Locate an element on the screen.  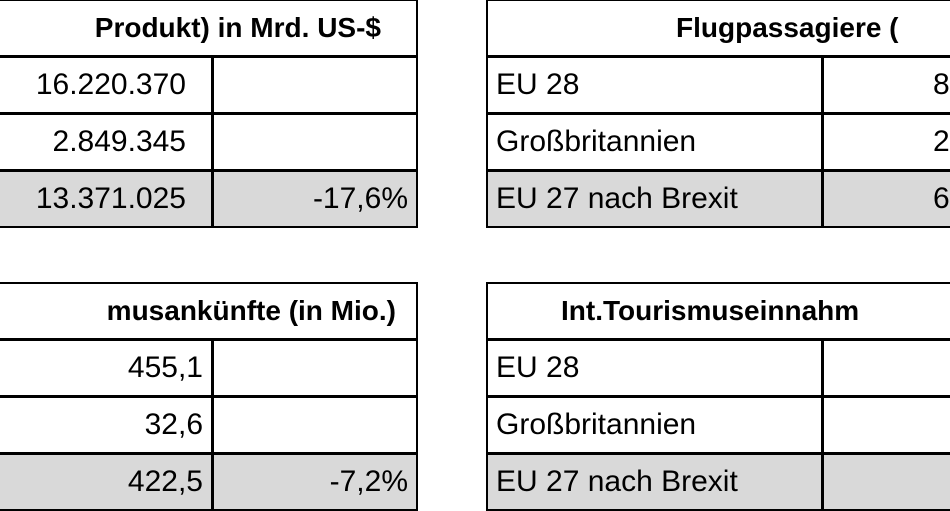
table-cell: 13.371.025 is located at coordinates (106, 199).